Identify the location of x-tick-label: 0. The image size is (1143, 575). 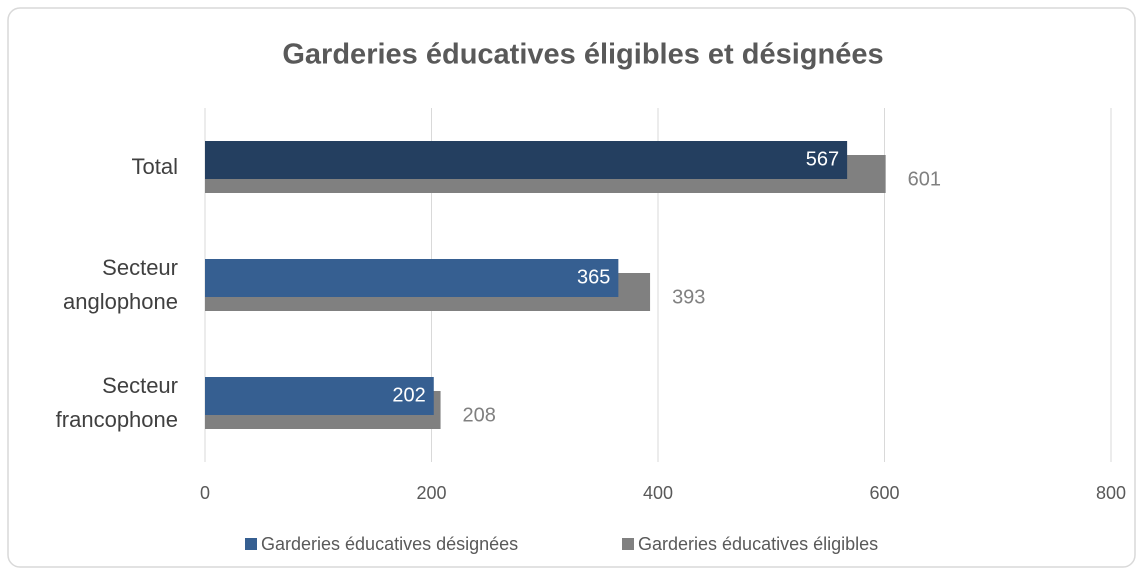
(205, 493).